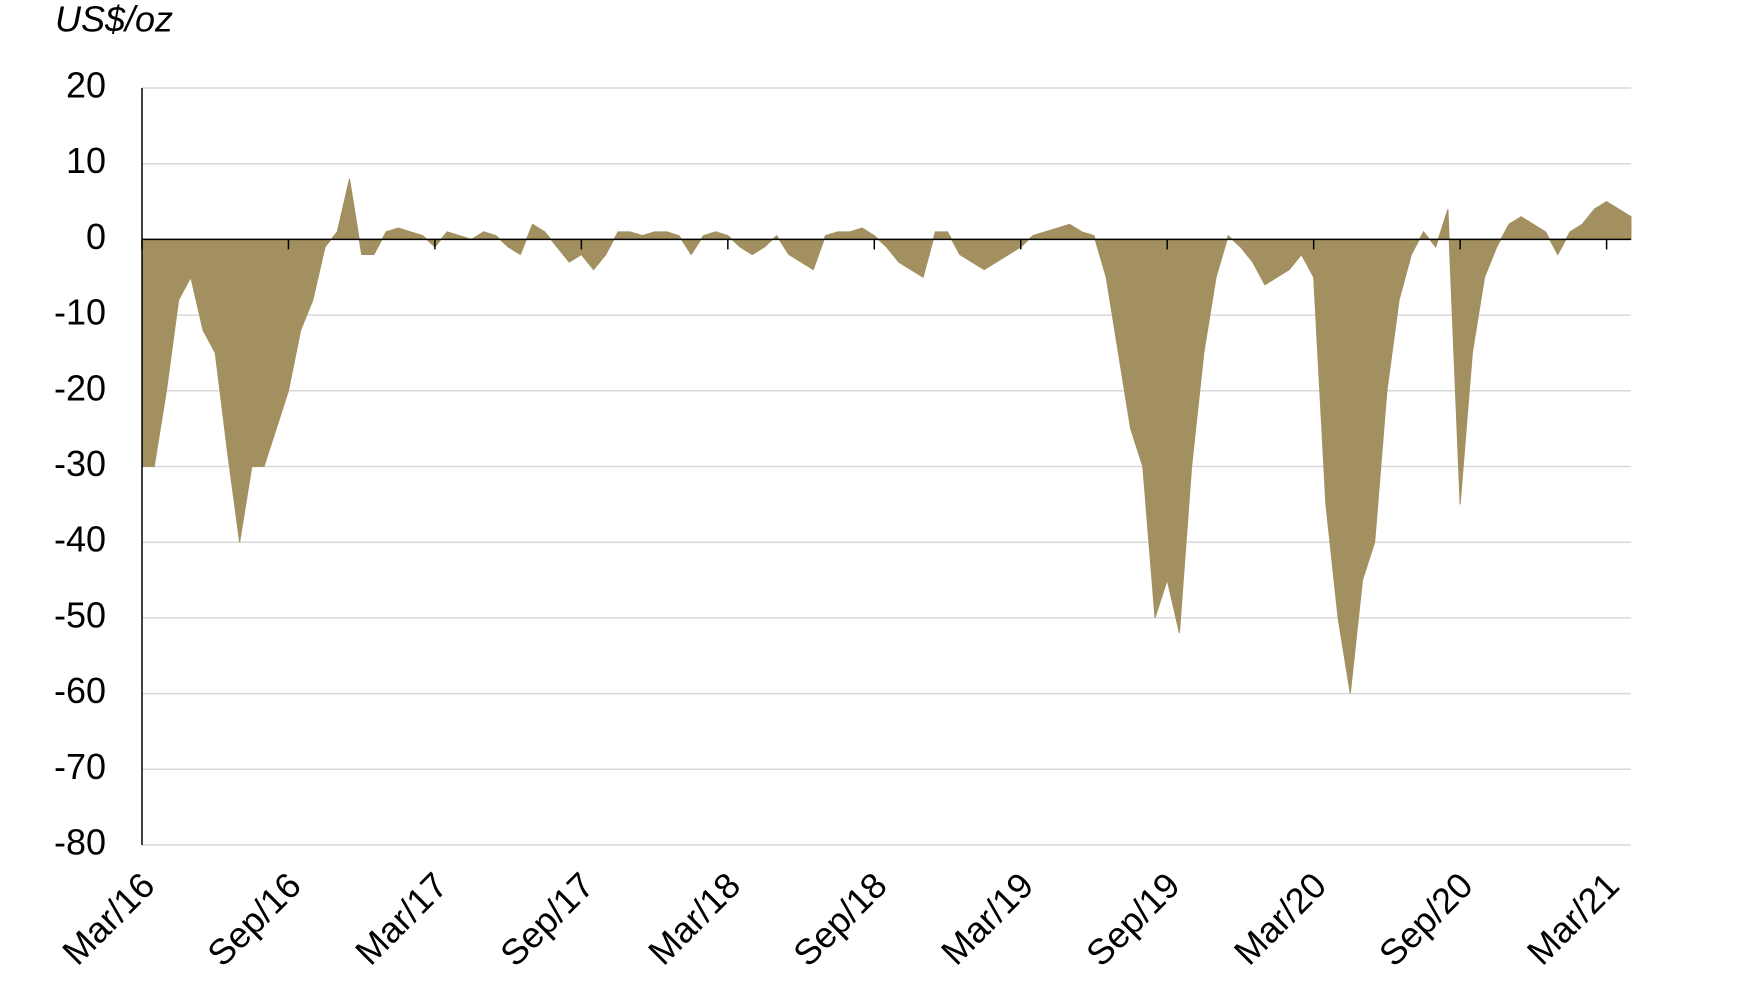  What do you see at coordinates (80, 312) in the screenshot?
I see `y-tick-label: -10` at bounding box center [80, 312].